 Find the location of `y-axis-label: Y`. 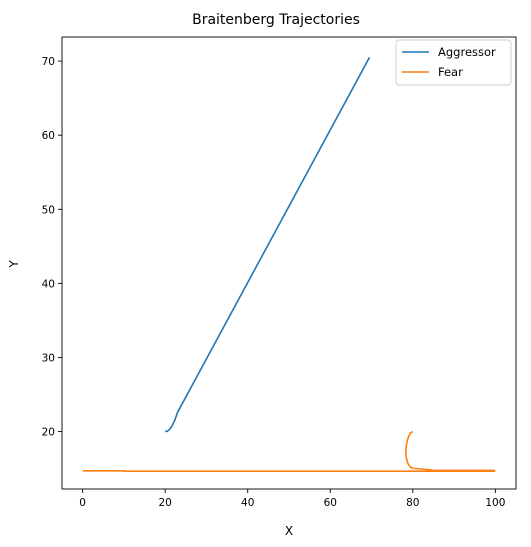

y-axis-label: Y is located at coordinates (14, 264).